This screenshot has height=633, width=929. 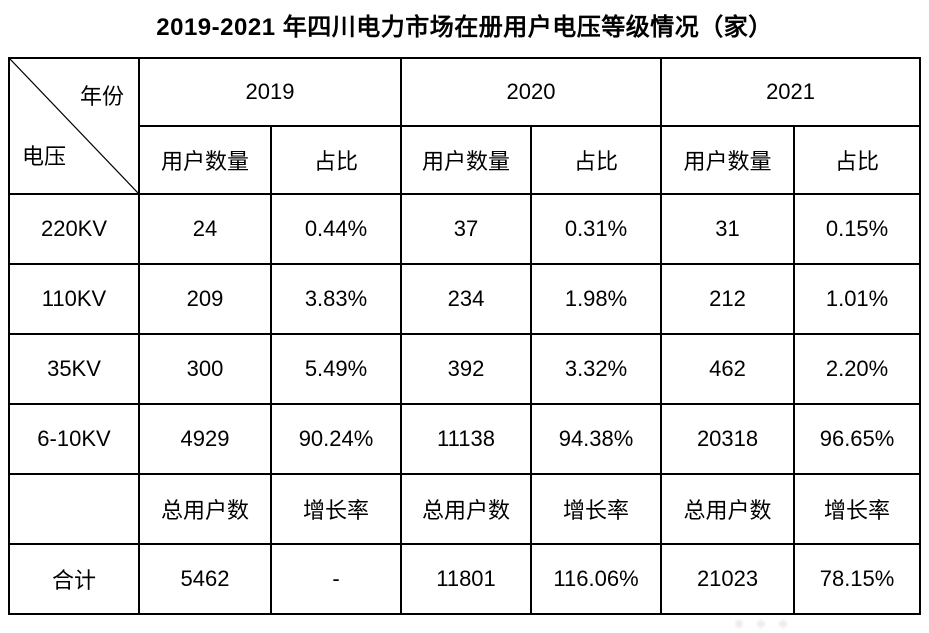 I want to click on cell-220kv-2019-users: 24, so click(x=205, y=229).